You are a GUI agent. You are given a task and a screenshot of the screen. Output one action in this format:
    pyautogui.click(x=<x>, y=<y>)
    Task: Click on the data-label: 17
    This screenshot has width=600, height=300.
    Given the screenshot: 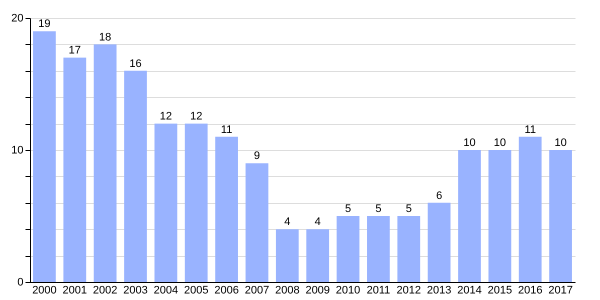 What is the action you would take?
    pyautogui.click(x=74, y=50)
    